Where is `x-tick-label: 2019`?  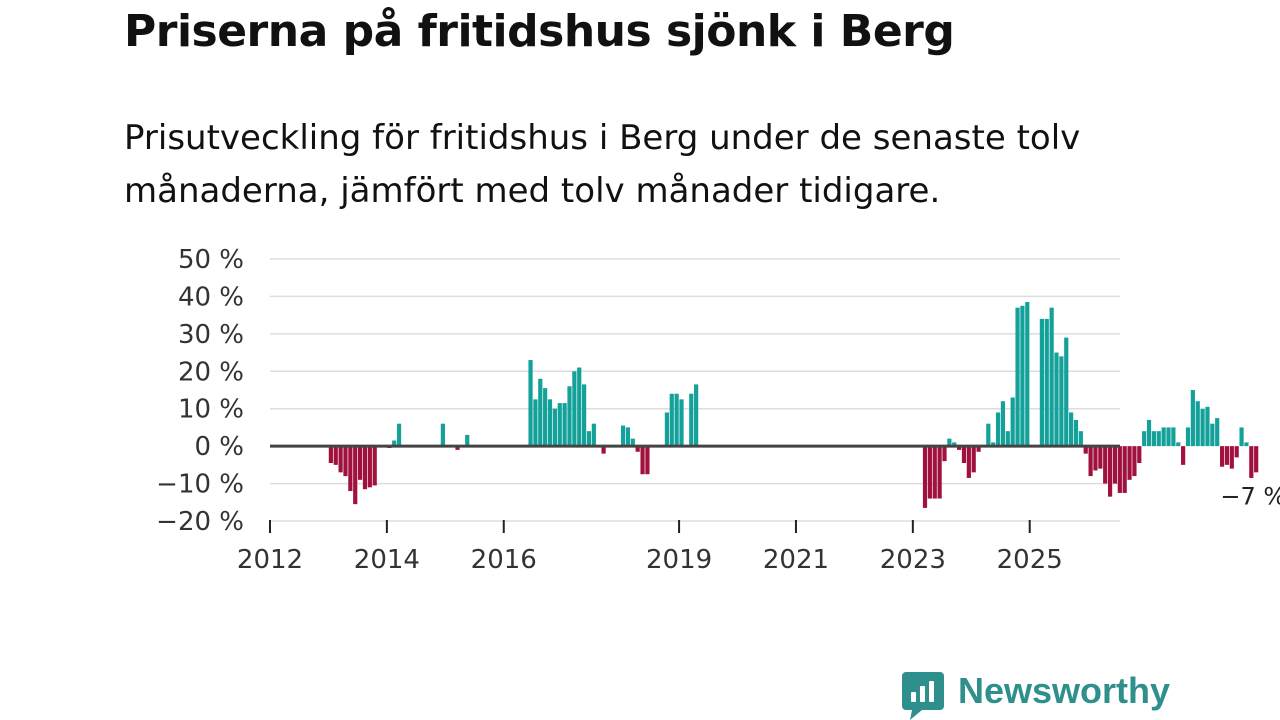
x-tick-label: 2019 is located at coordinates (679, 560).